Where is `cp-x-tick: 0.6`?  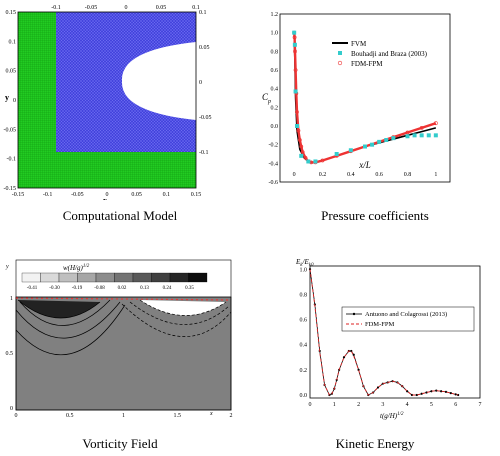
cp-x-tick: 0.6 is located at coordinates (379, 175).